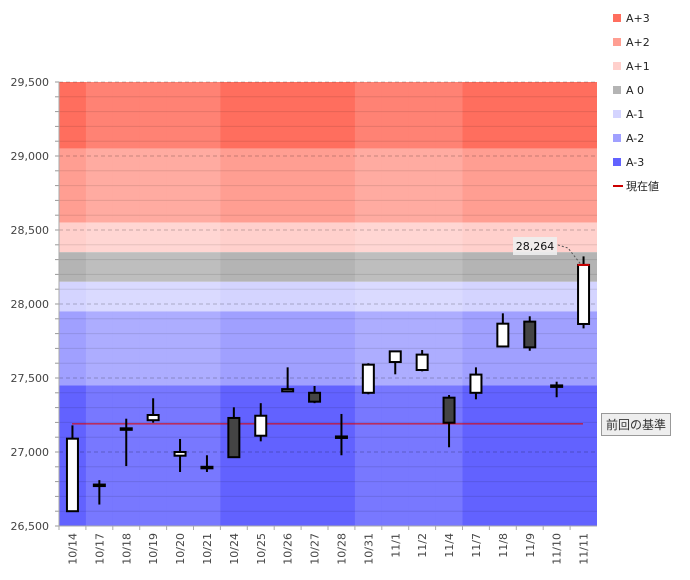 This screenshot has width=690, height=580. Describe the element at coordinates (636, 424) in the screenshot. I see `reference-line-label: 前回の基準` at that location.